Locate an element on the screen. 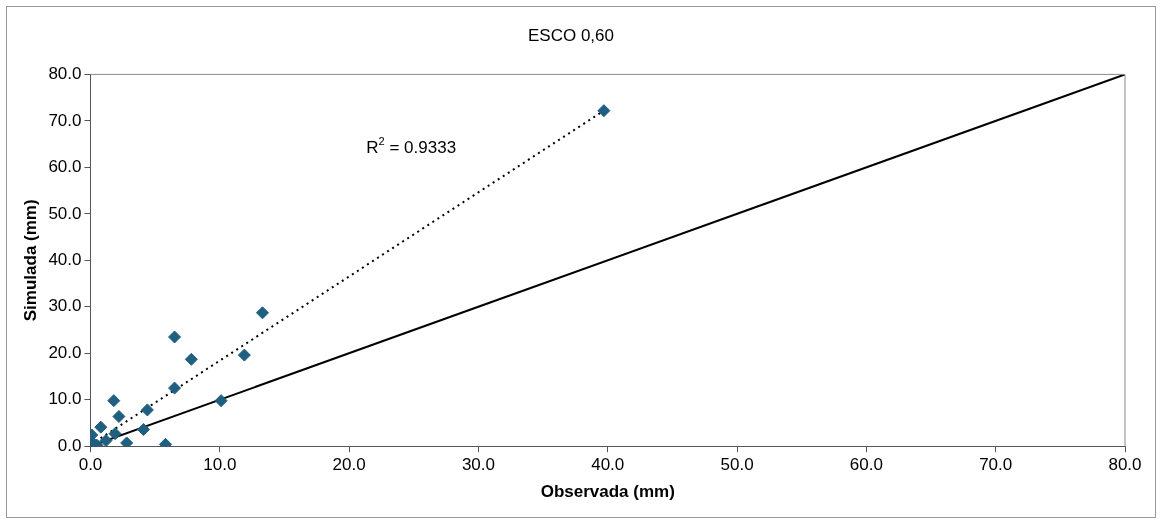 The image size is (1162, 525). y-tick-label: 70.0 is located at coordinates (65, 120).